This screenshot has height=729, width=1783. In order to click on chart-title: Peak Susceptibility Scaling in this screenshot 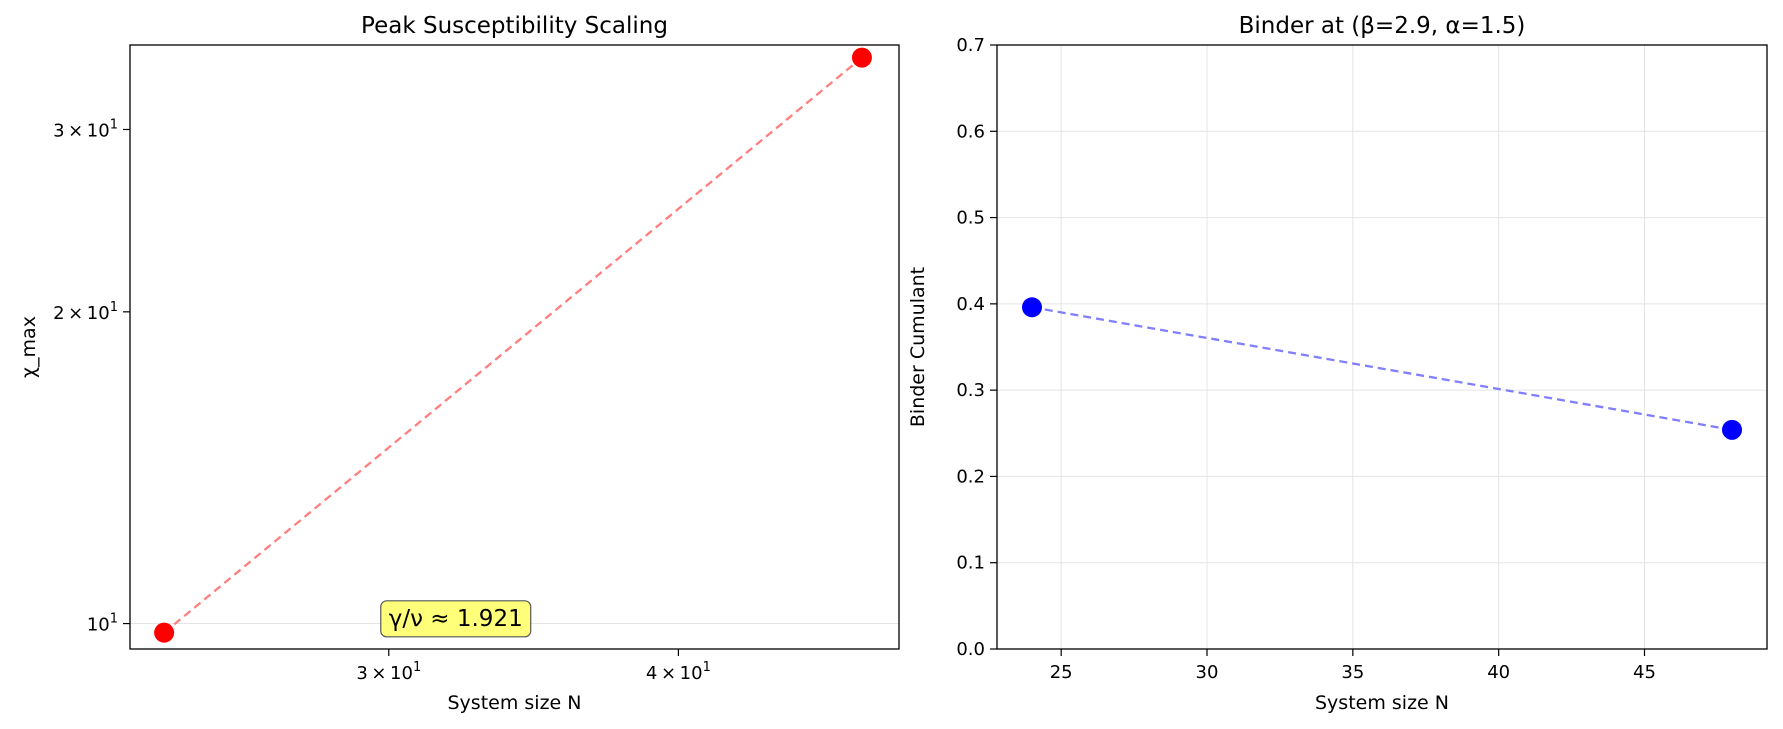, I will do `click(514, 26)`.